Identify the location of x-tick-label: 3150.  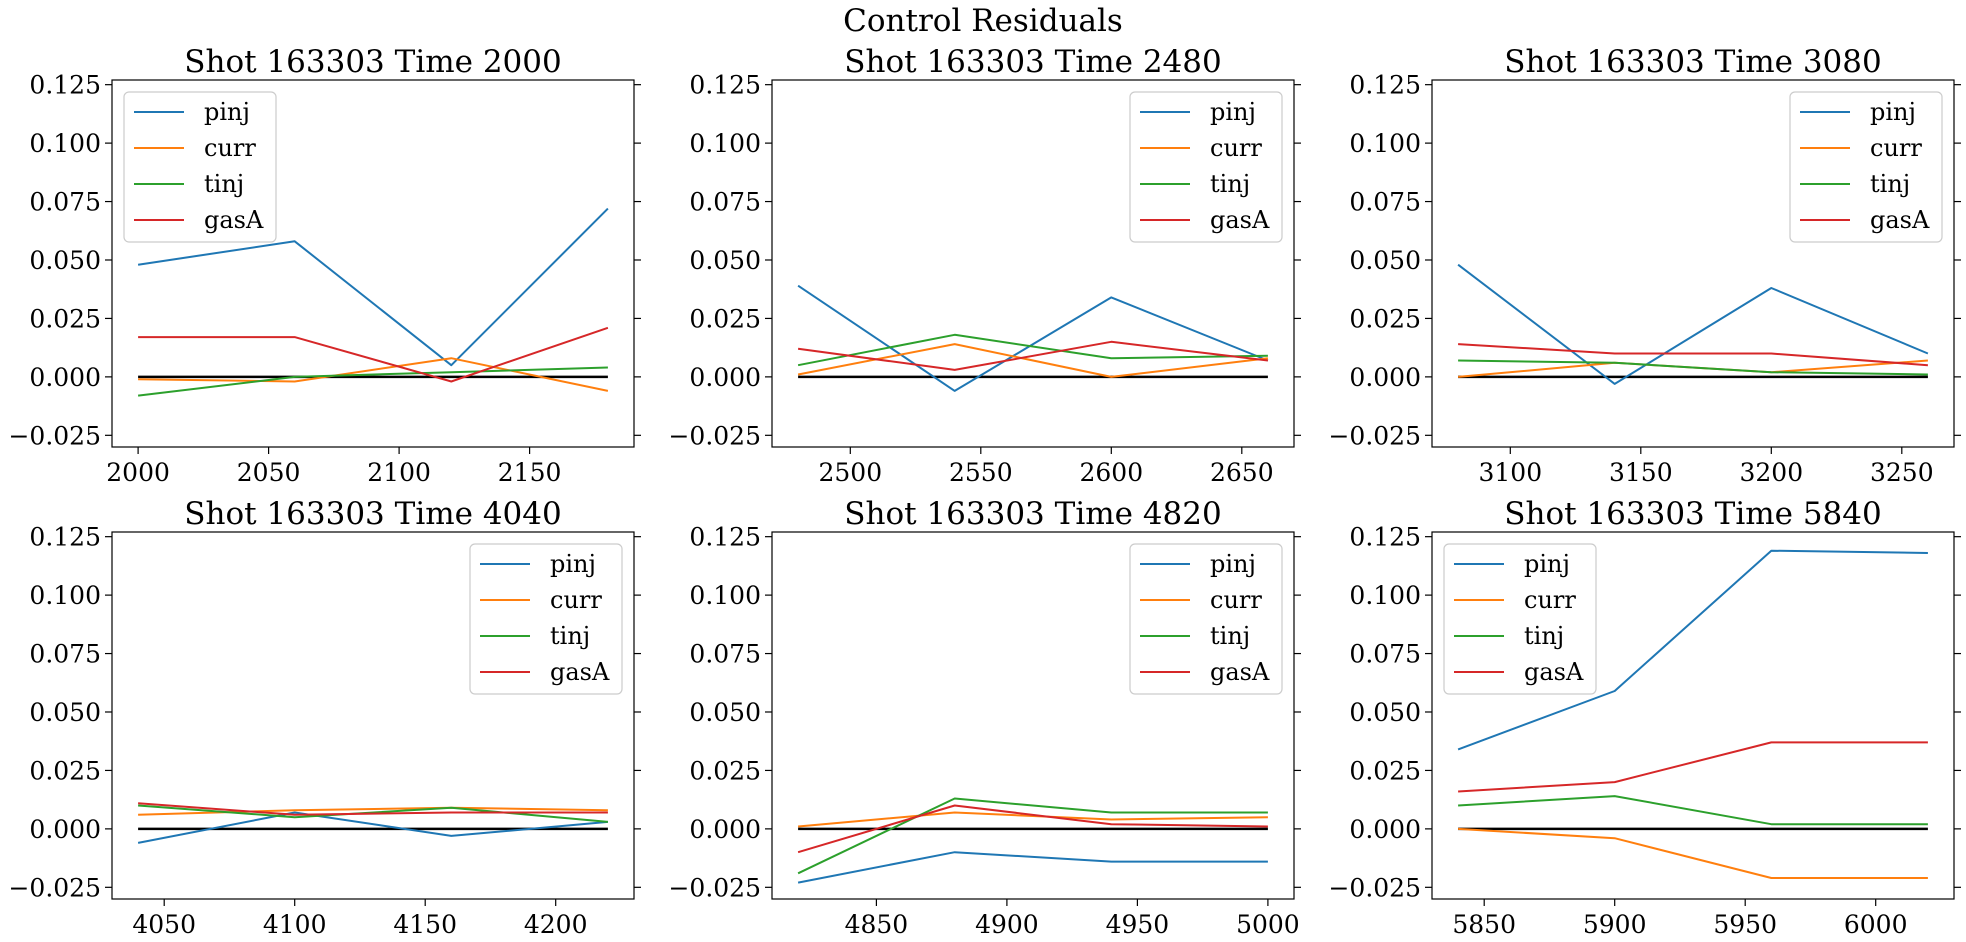
(1641, 472).